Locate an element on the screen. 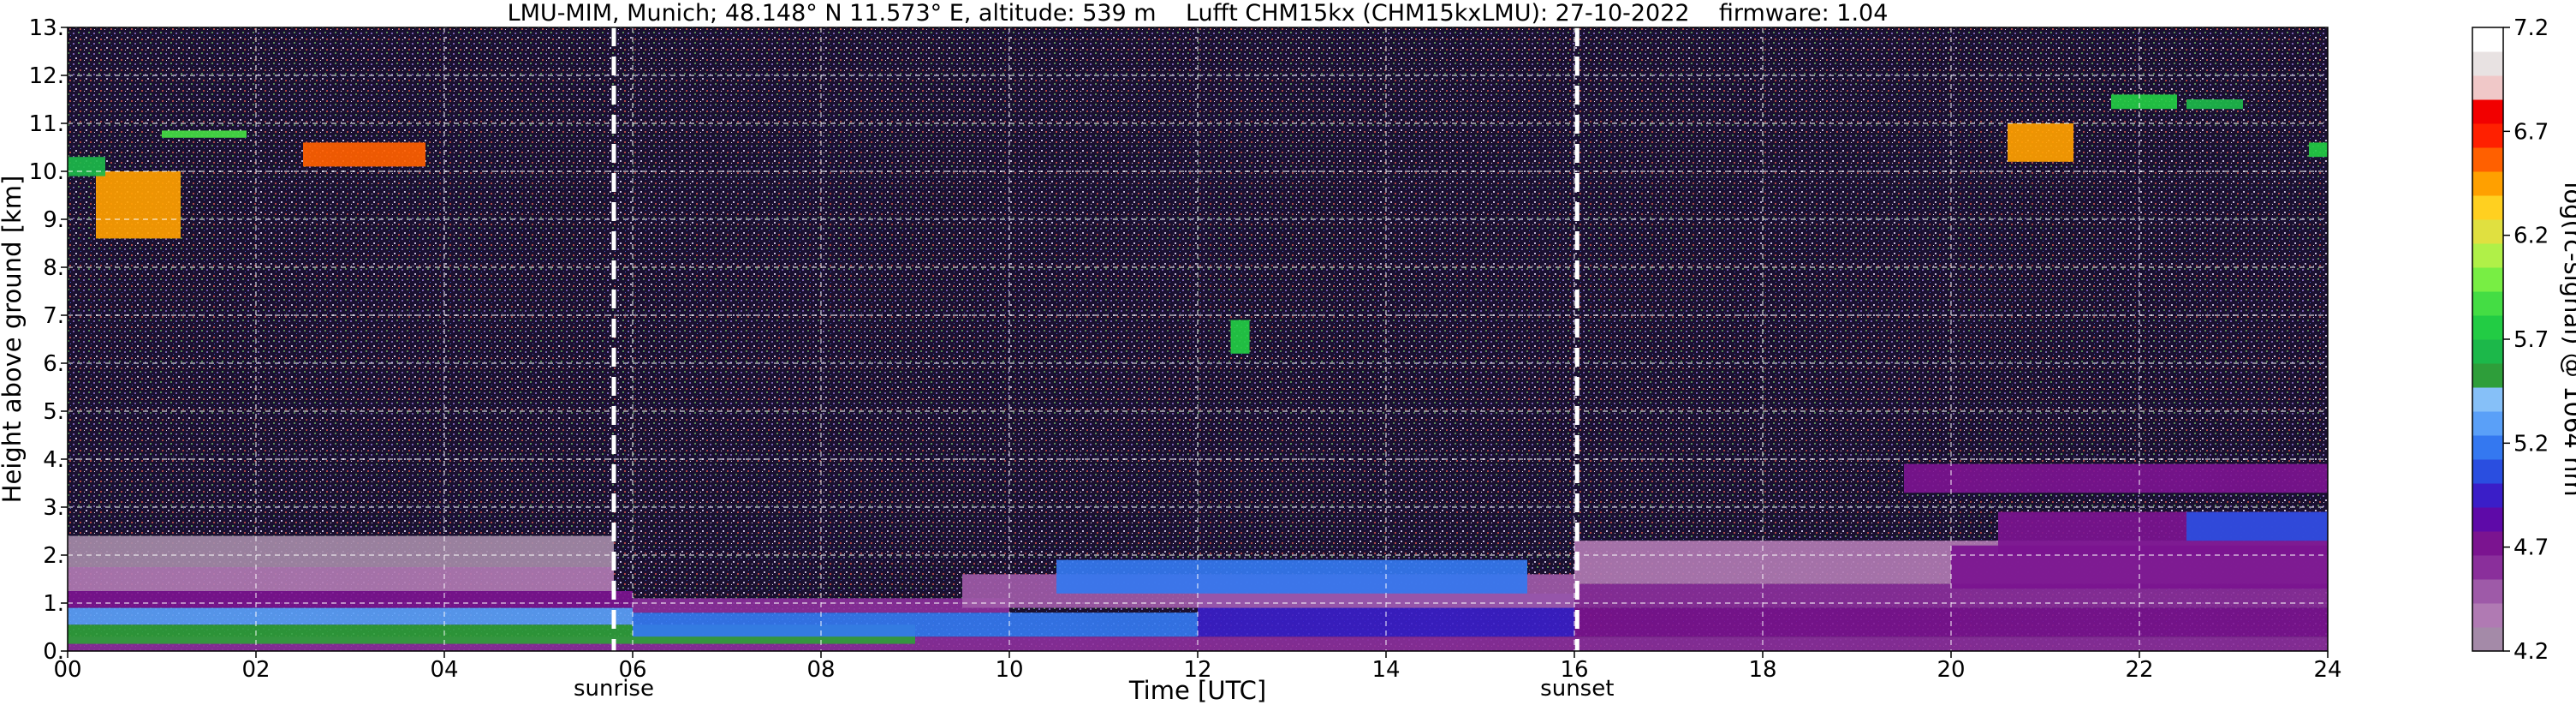  x-tick-label: 08 is located at coordinates (821, 670).